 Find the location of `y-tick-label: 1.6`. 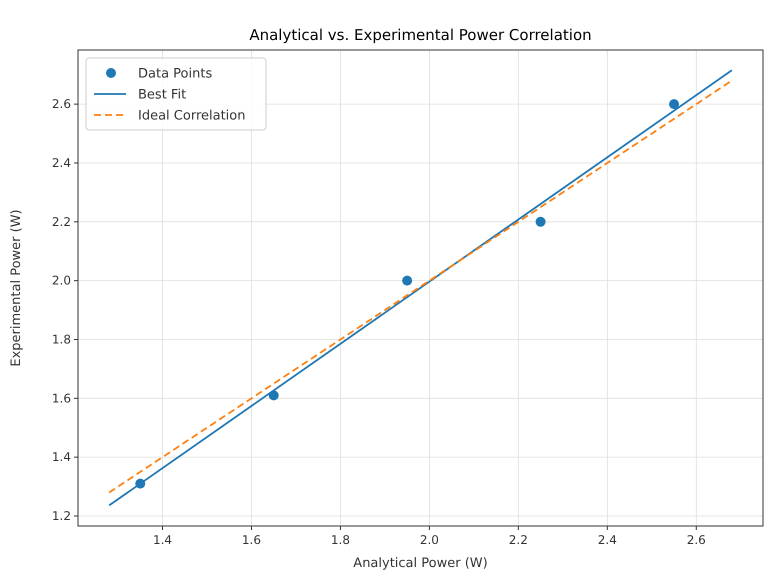

y-tick-label: 1.6 is located at coordinates (61, 398).